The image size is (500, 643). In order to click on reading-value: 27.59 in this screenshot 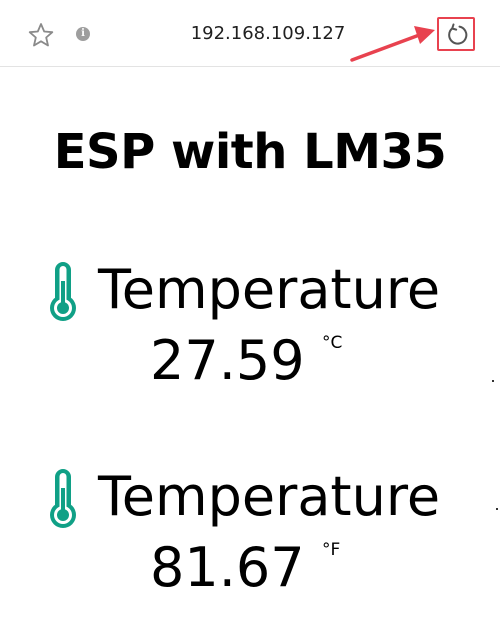, I will do `click(227, 360)`.